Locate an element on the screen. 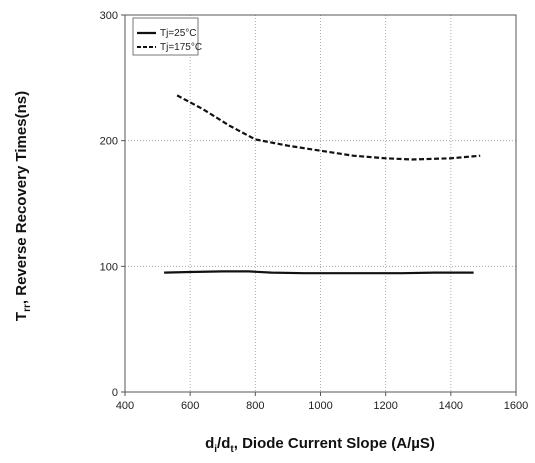 This screenshot has width=535, height=463. series-line-tj25 is located at coordinates (319, 272).